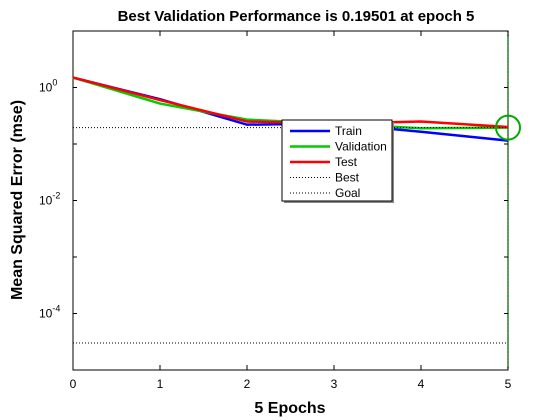 The image size is (560, 420). What do you see at coordinates (361, 147) in the screenshot?
I see `legend-label-validation: Validation` at bounding box center [361, 147].